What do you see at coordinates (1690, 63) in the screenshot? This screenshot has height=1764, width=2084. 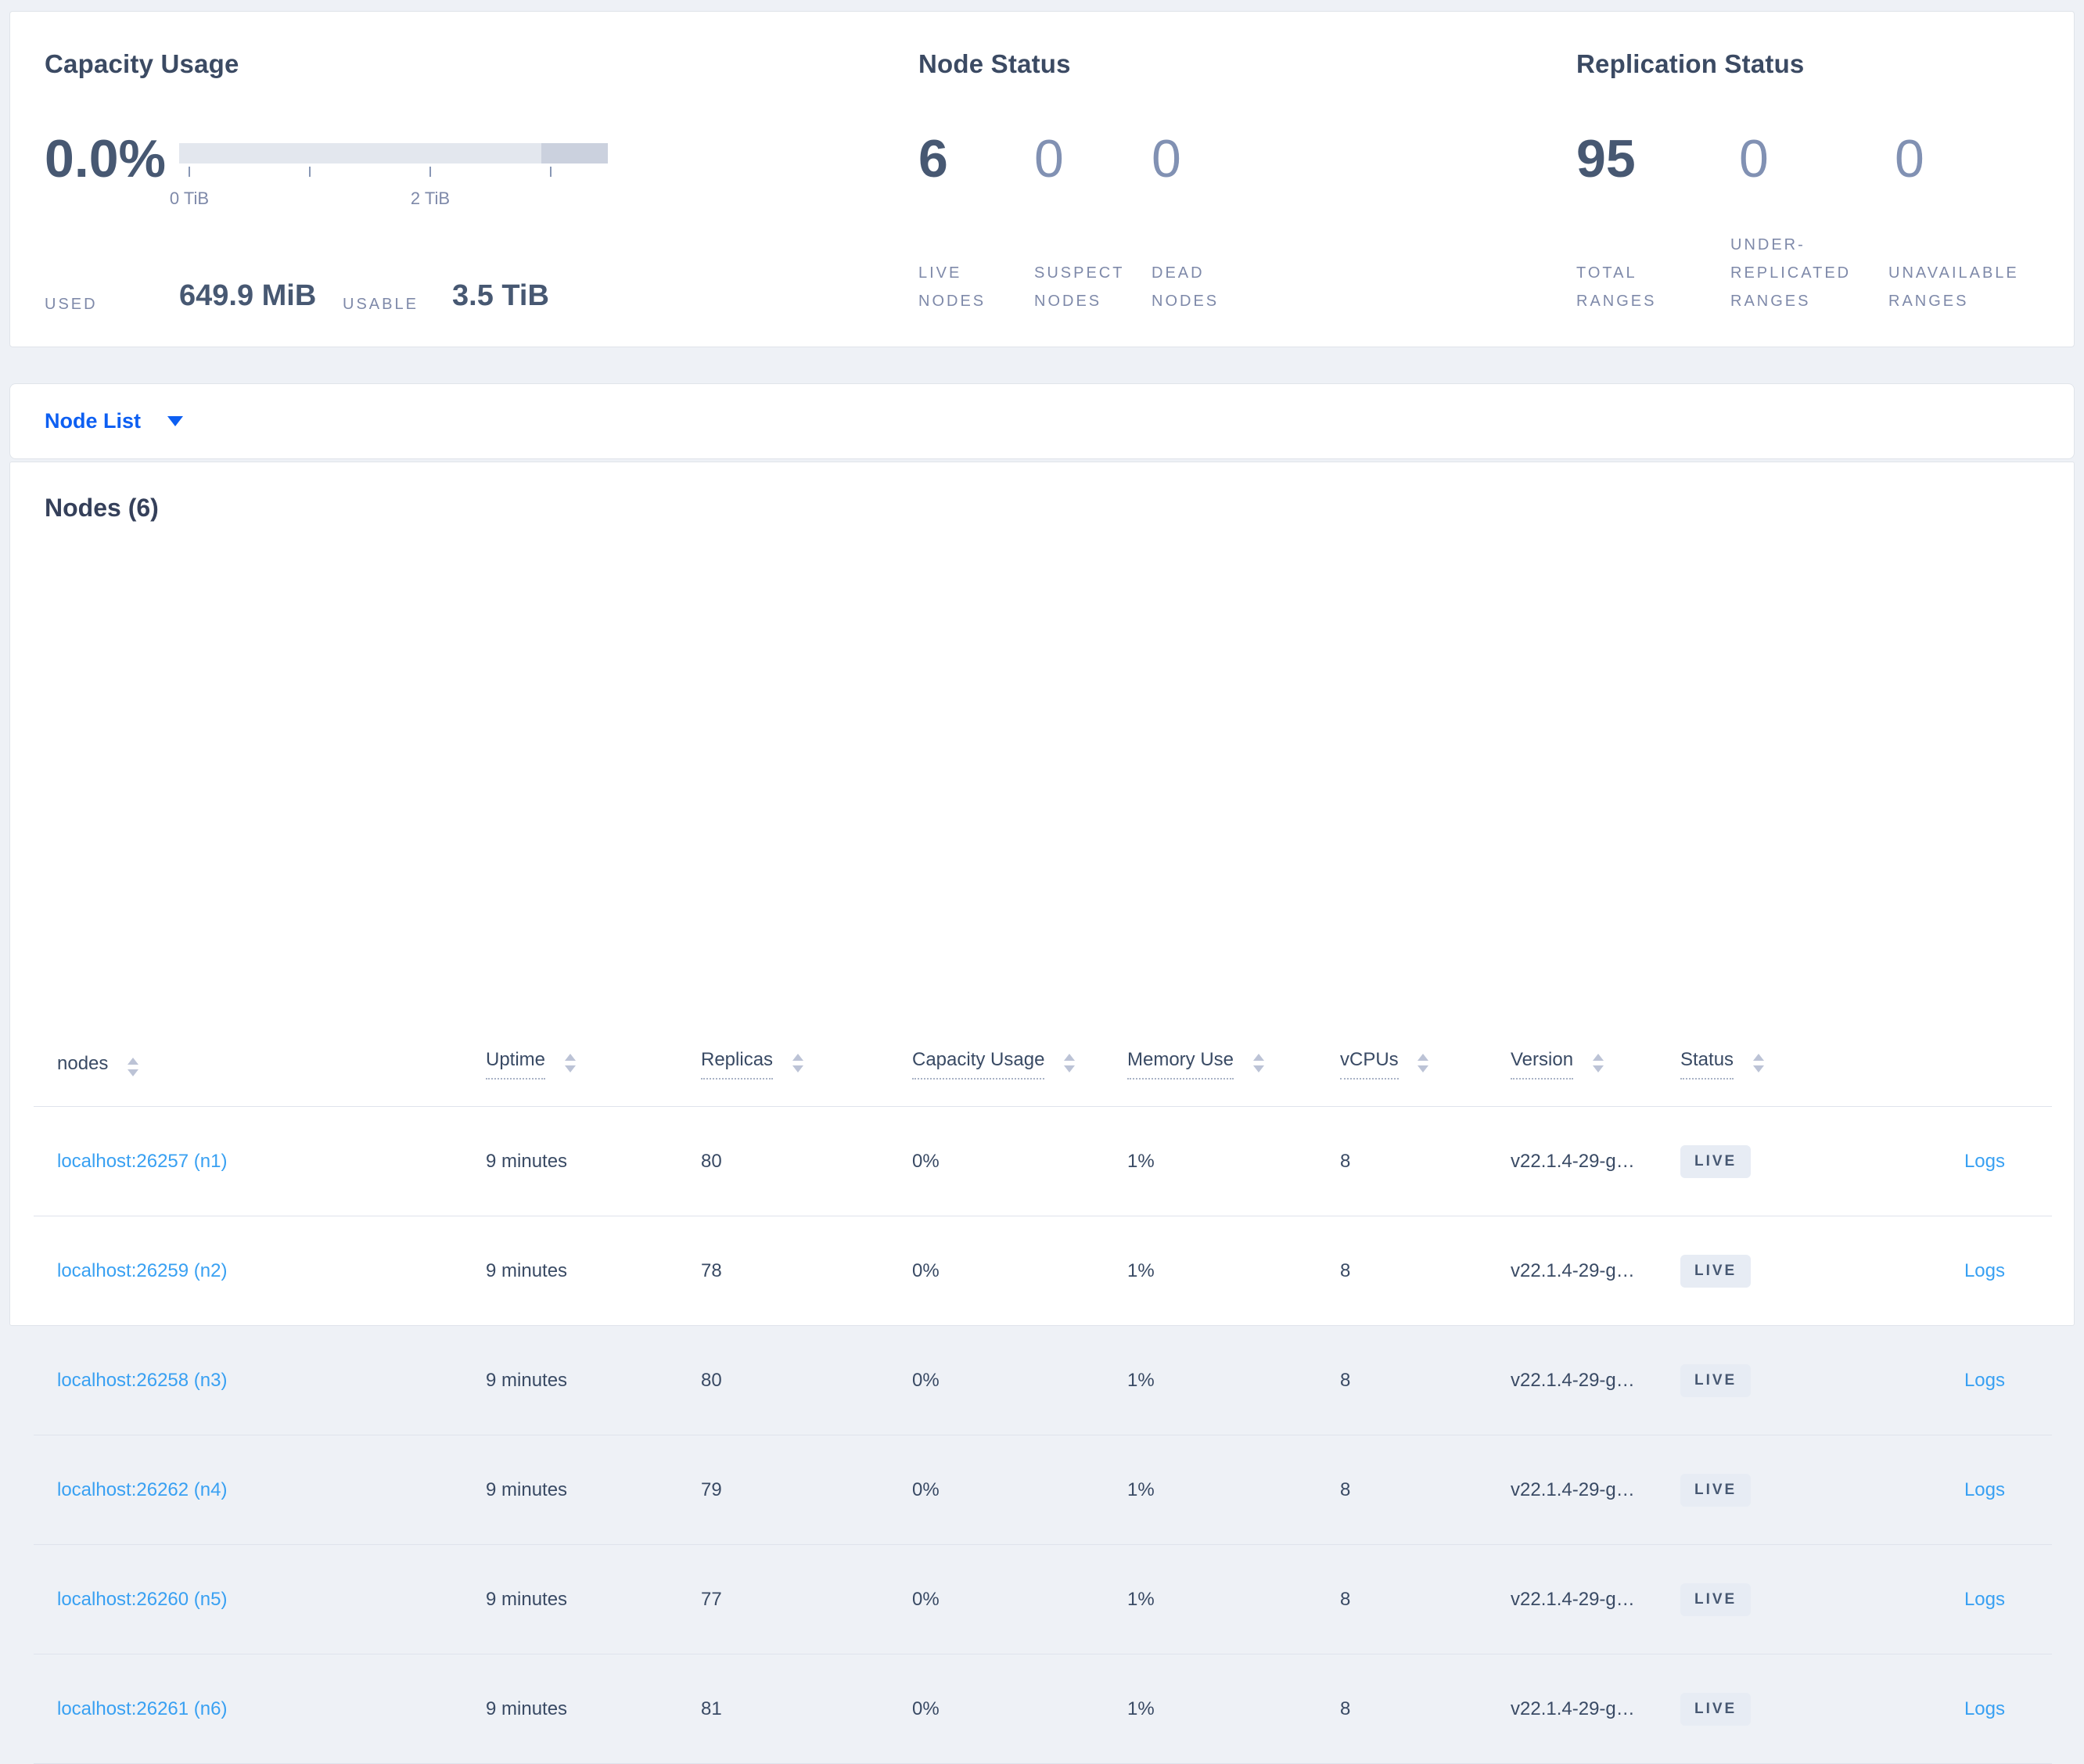 I see `replication-status-title: Replication Status` at bounding box center [1690, 63].